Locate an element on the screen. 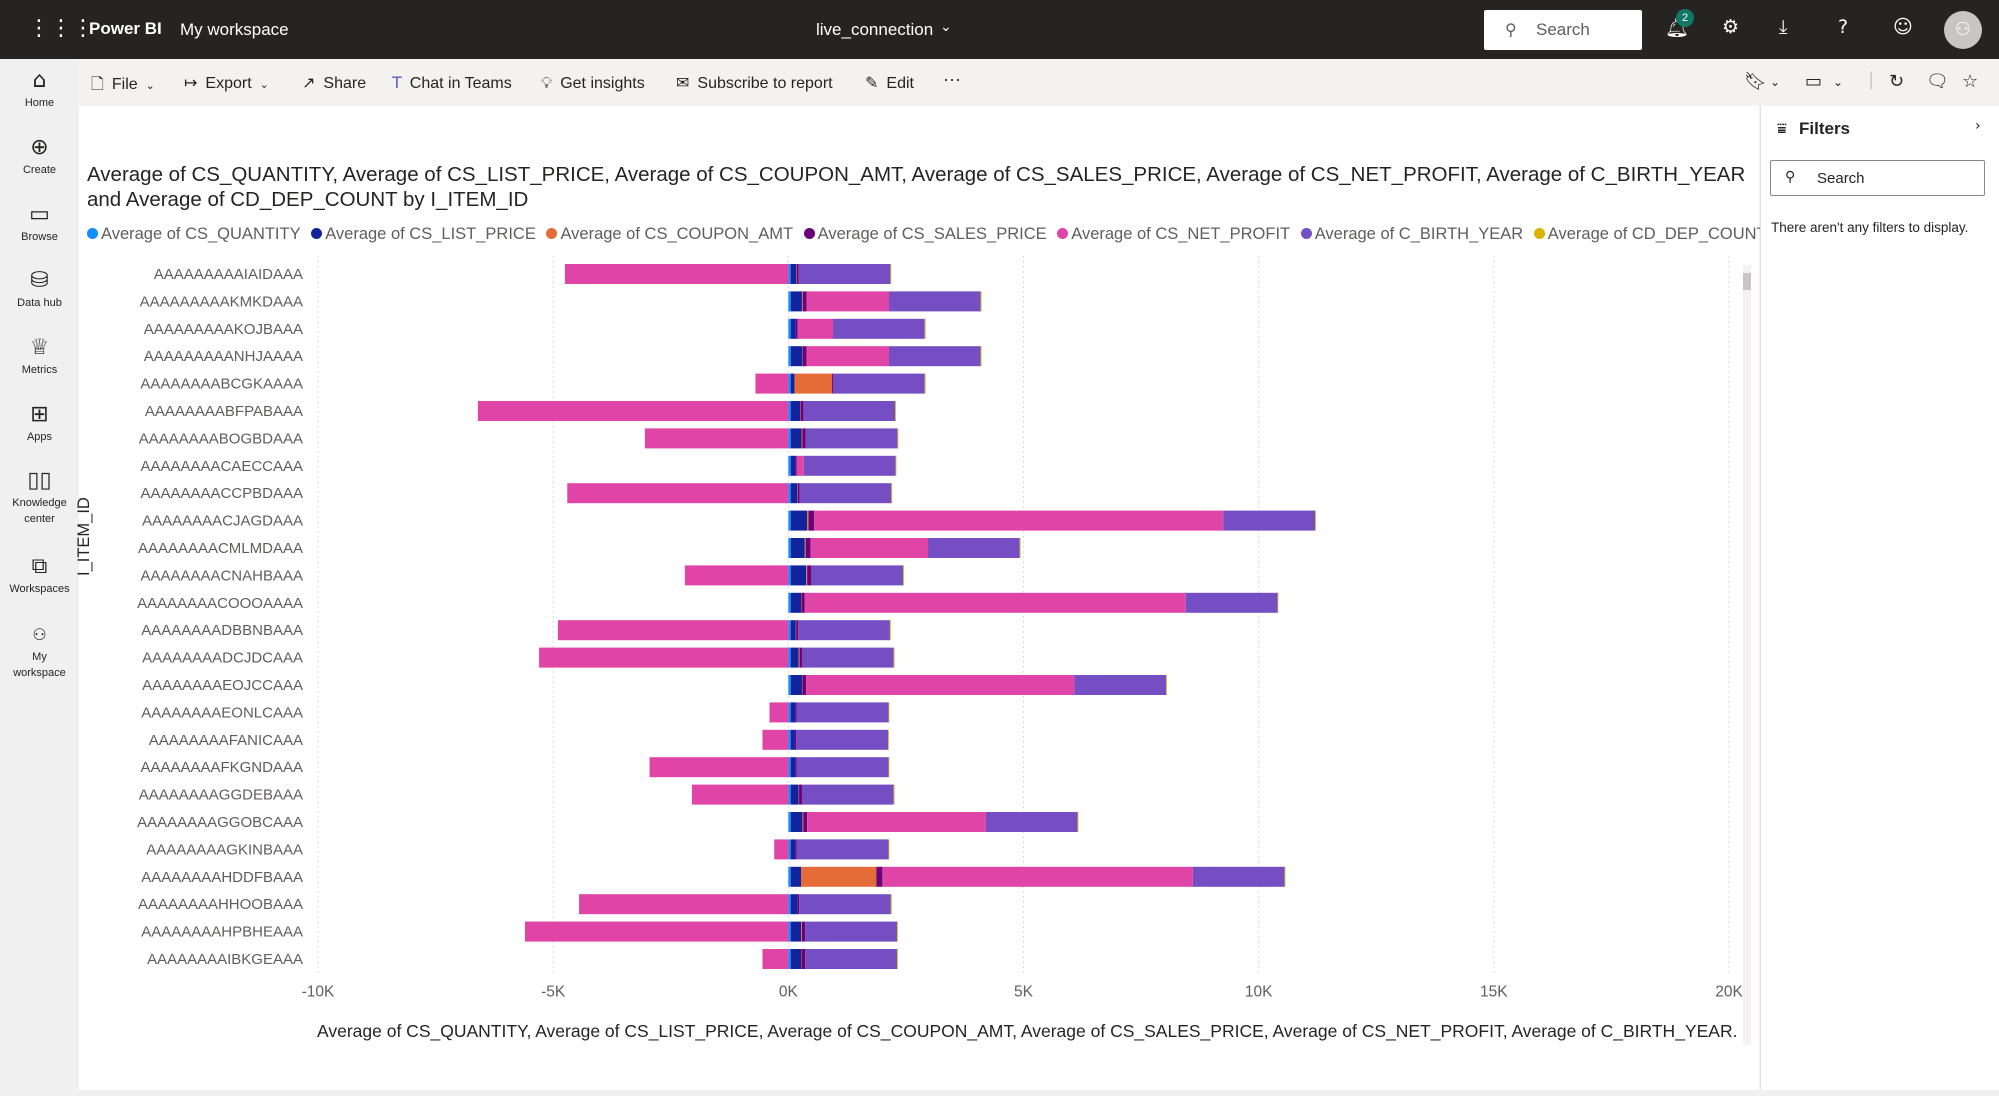 The height and width of the screenshot is (1096, 1999). legend-item: Average of CS_QUANTITY is located at coordinates (194, 234).